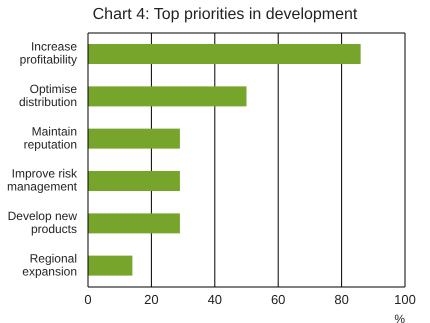 This screenshot has width=430, height=323. I want to click on x-tick-label: 40, so click(215, 300).